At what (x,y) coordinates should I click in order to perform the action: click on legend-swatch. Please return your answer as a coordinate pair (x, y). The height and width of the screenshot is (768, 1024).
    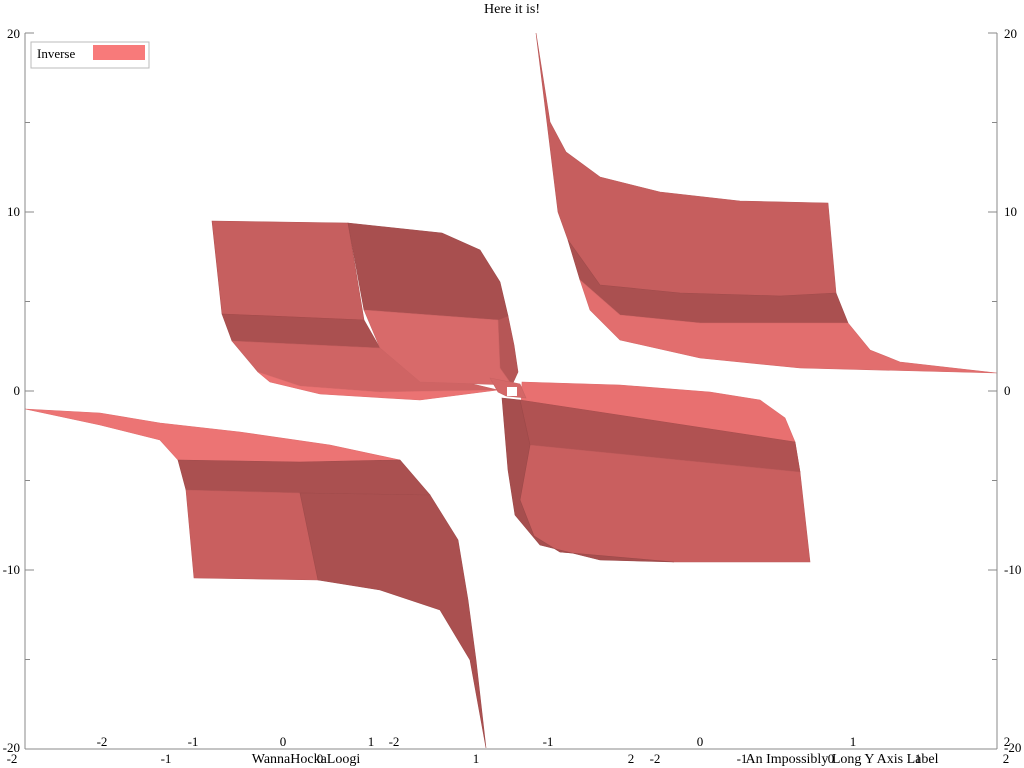
    Looking at the image, I should click on (119, 52).